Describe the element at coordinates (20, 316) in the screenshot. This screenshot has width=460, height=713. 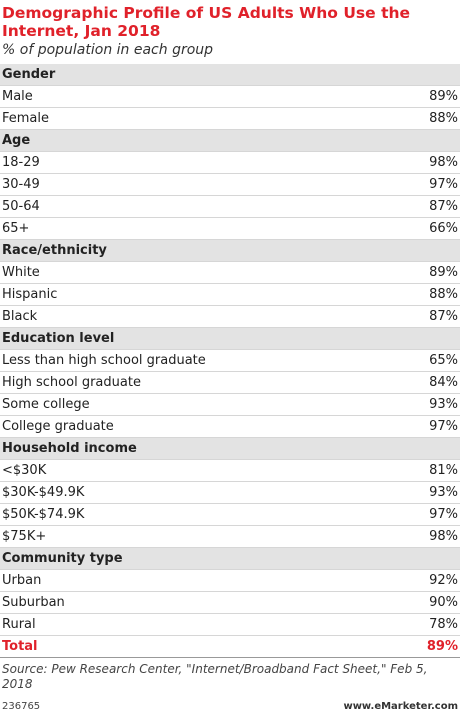
I see `row-label: Black` at that location.